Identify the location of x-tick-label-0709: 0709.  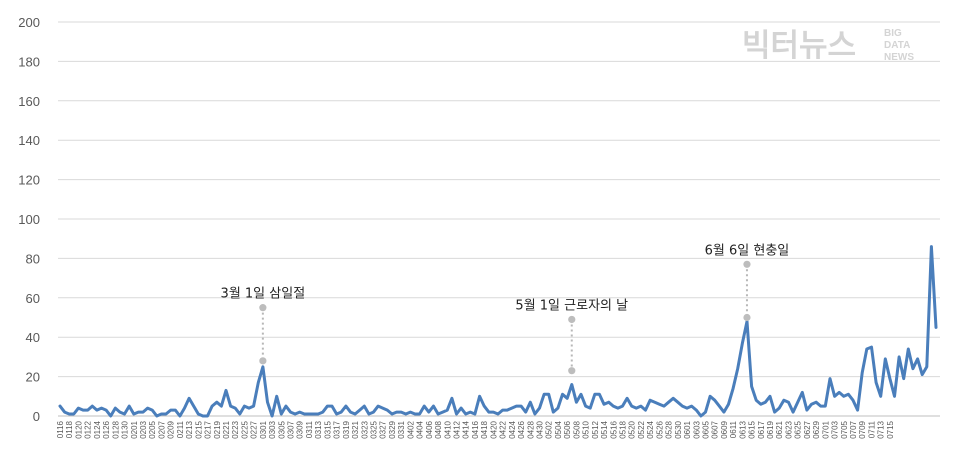
(862, 429).